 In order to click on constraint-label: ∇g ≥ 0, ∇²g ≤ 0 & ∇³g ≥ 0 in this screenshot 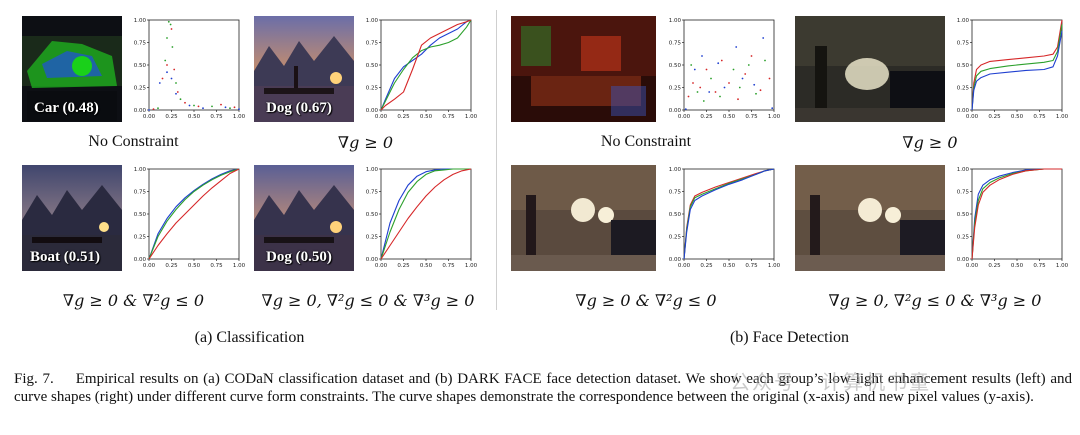, I will do `click(935, 300)`.